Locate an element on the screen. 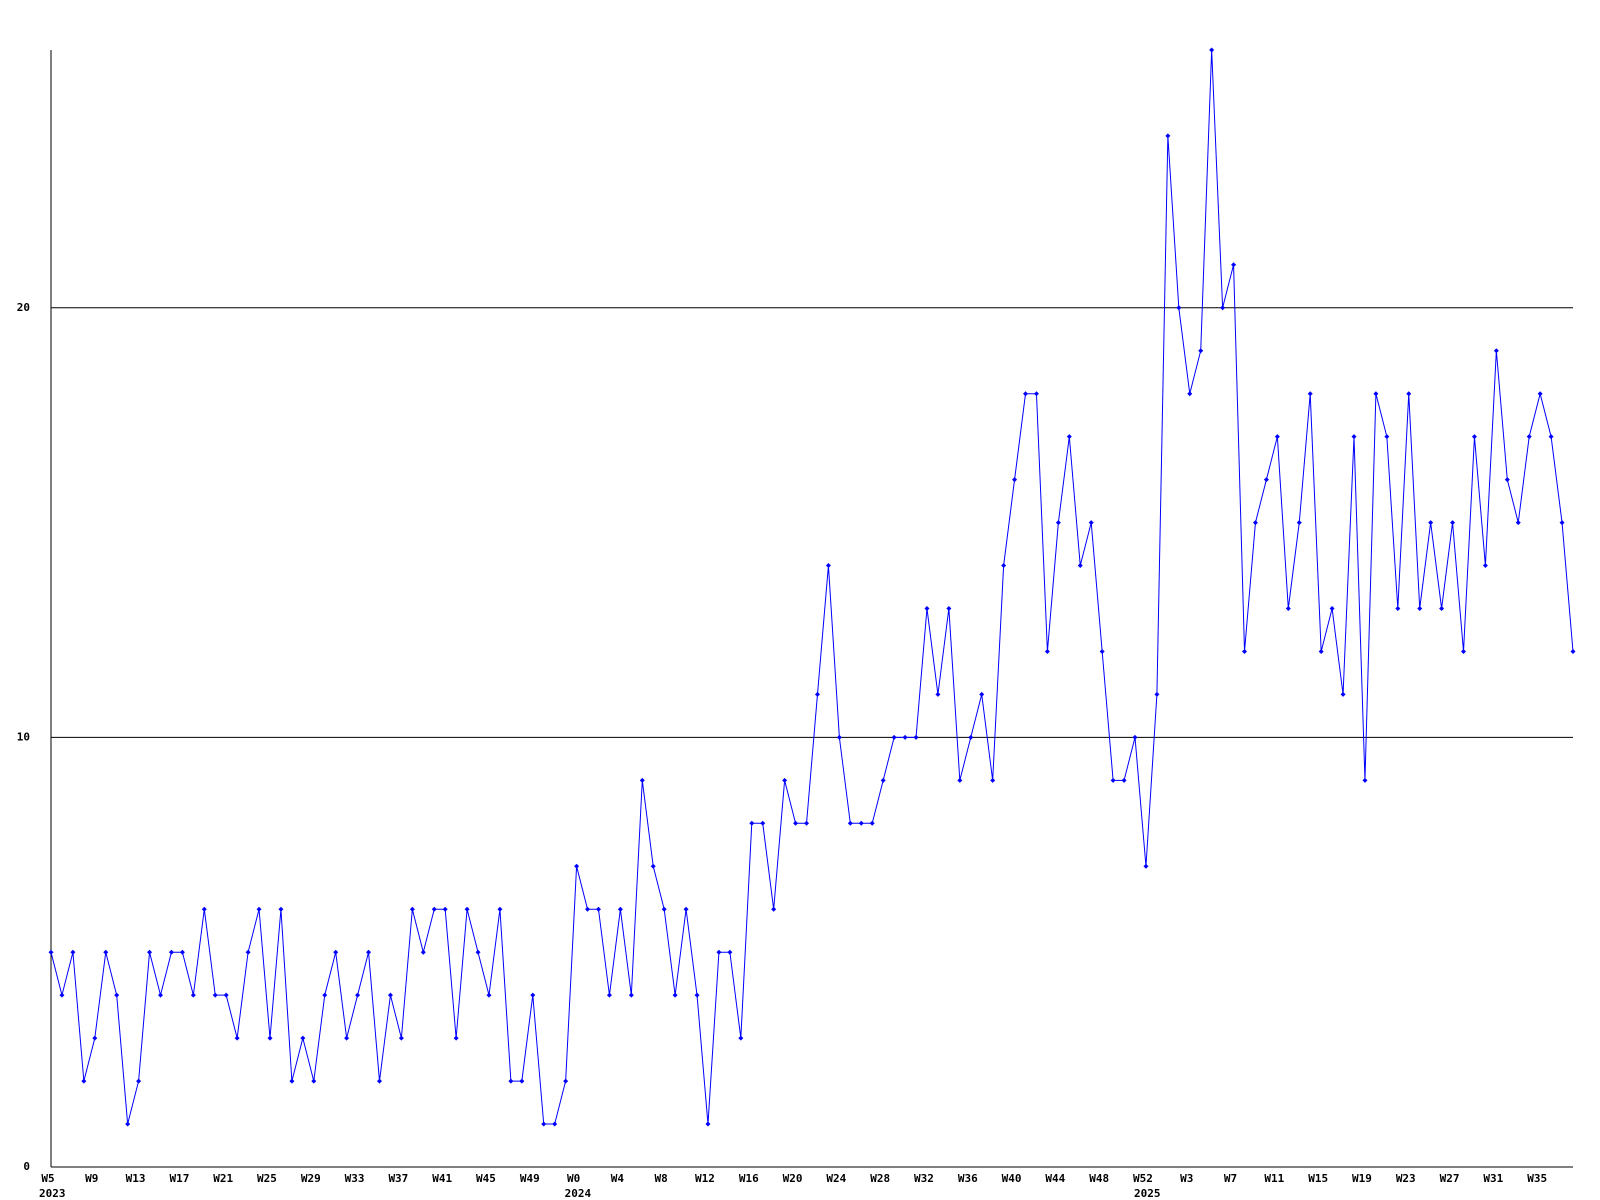  x-tick-label: W20 is located at coordinates (793, 1178).